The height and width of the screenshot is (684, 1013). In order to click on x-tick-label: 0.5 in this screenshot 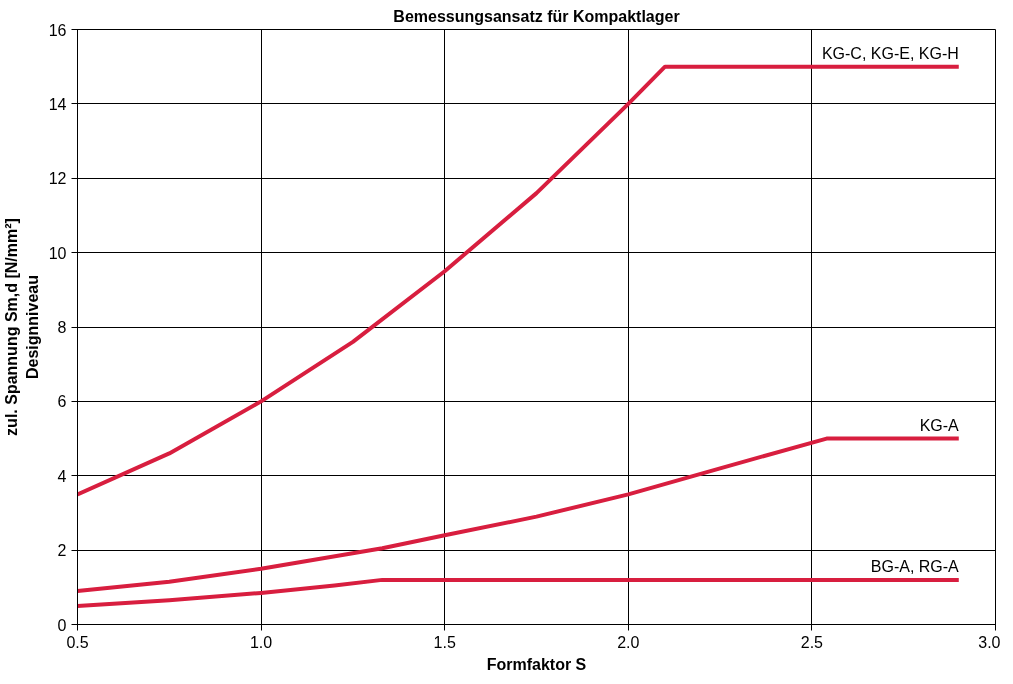, I will do `click(77, 642)`.